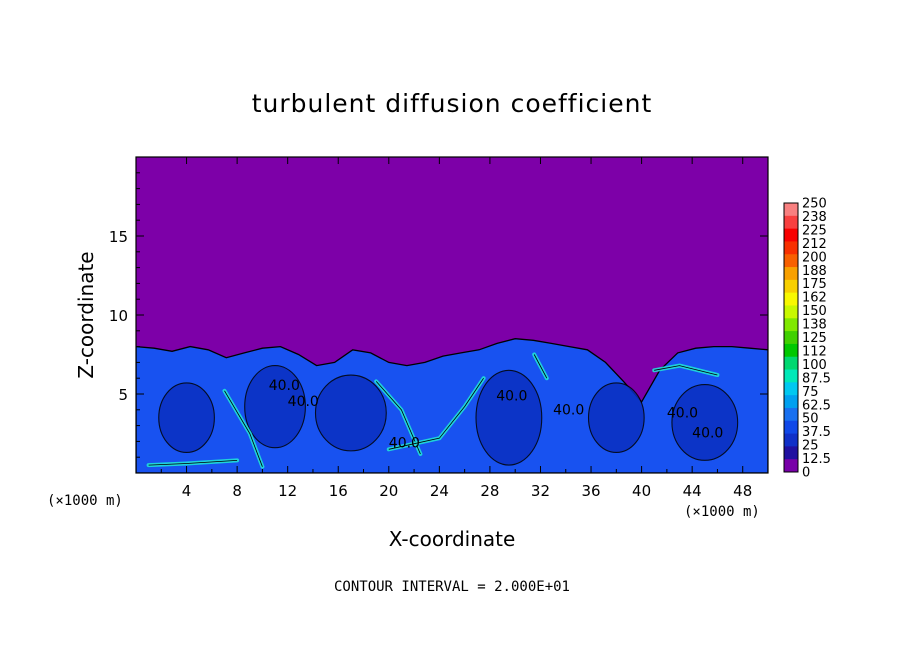 This screenshot has height=654, width=904. Describe the element at coordinates (814, 351) in the screenshot. I see `colorbar-label: 112` at that location.